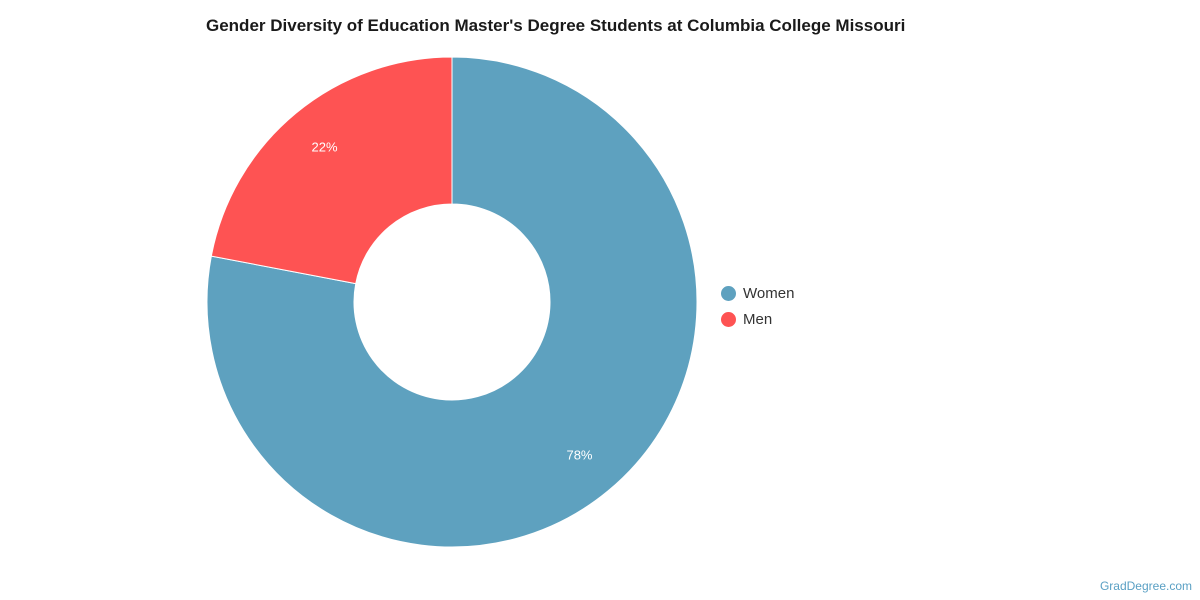 The image size is (1200, 600). I want to click on legend-swatch-men, so click(728, 319).